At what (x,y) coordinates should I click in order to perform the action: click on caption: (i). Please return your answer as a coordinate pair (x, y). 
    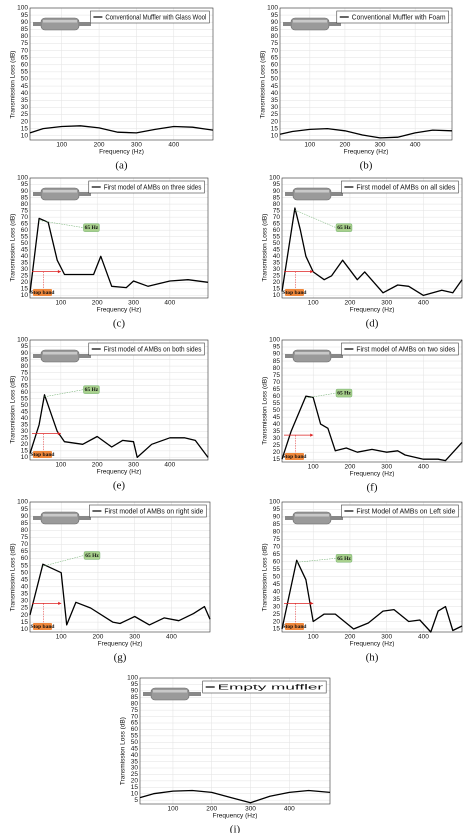
    Looking at the image, I should click on (235, 828).